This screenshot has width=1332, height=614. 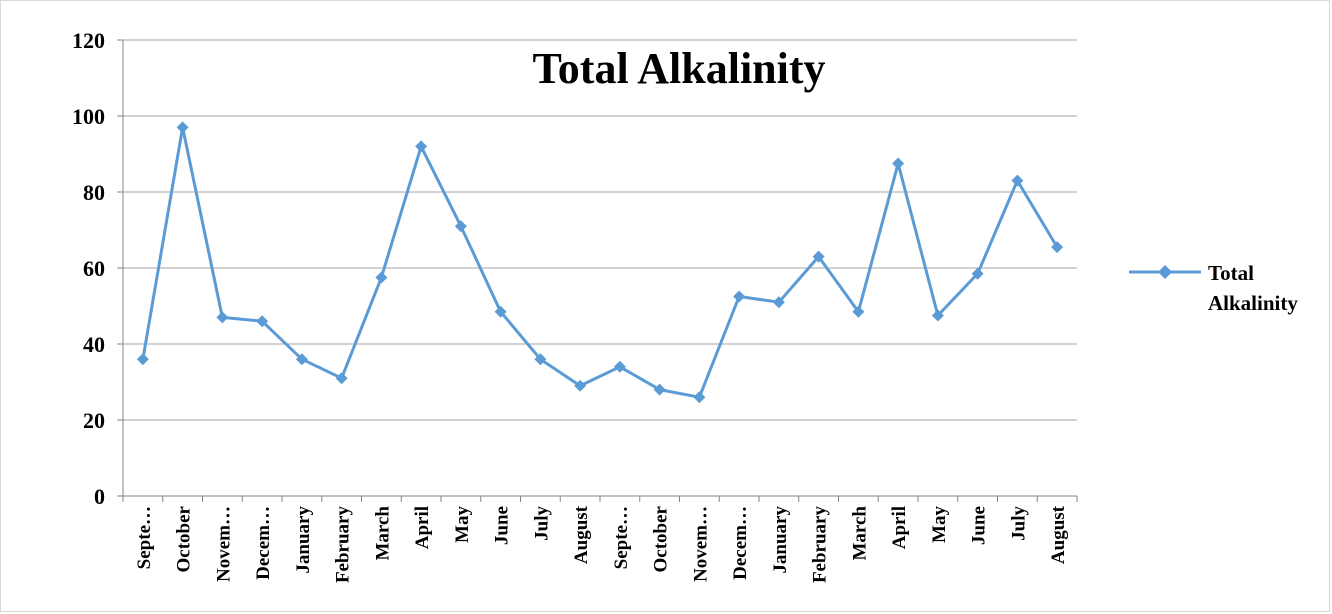 What do you see at coordinates (1165, 272) in the screenshot?
I see `legend-marker-swatch` at bounding box center [1165, 272].